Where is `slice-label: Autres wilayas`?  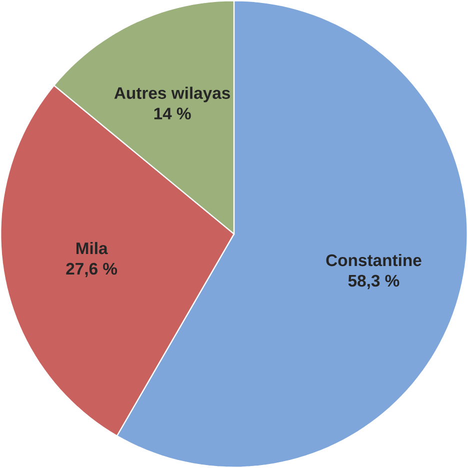 slice-label: Autres wilayas is located at coordinates (172, 94).